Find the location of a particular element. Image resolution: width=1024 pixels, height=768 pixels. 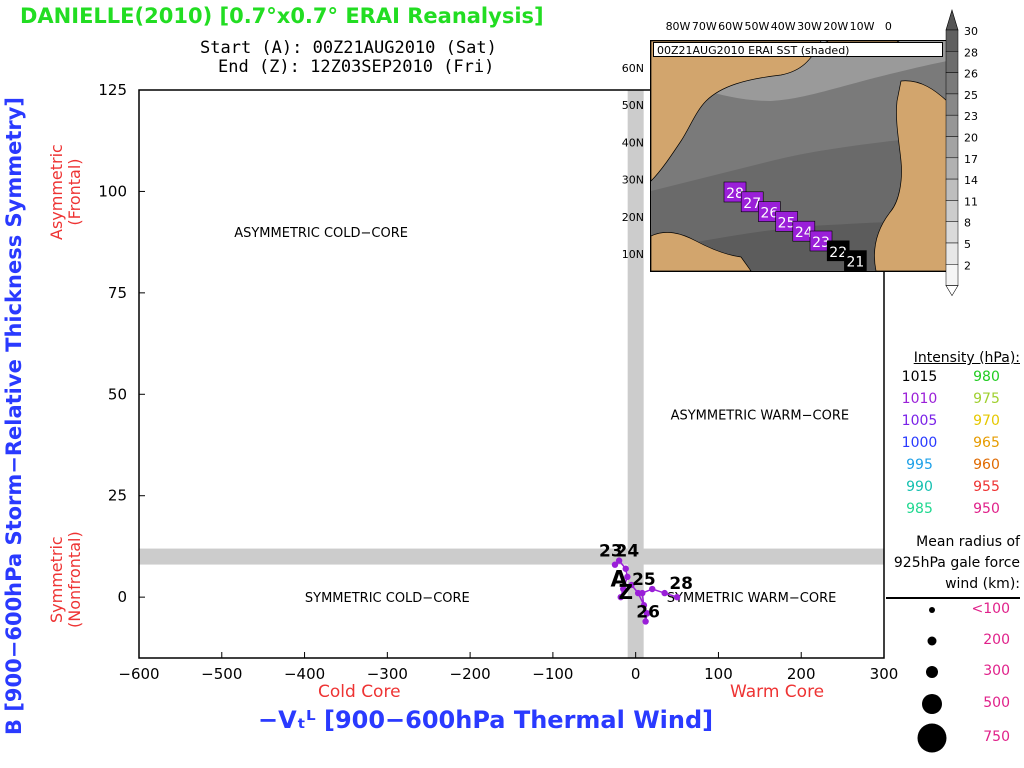

radius-legend-label: 750 is located at coordinates (996, 737).